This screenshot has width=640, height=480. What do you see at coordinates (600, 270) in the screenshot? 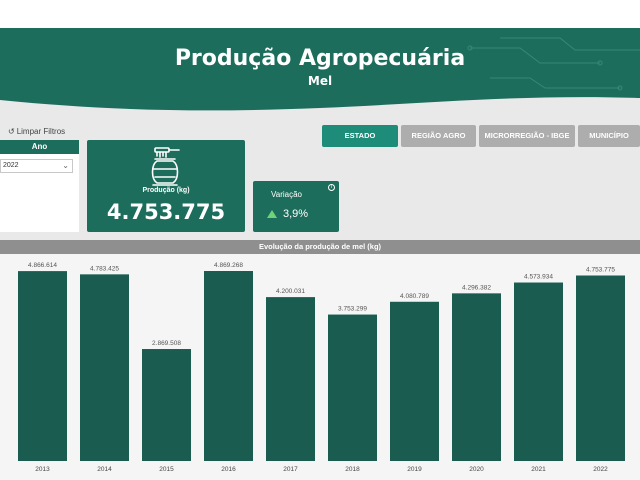
I see `data-label-2022: 4.753.775` at bounding box center [600, 270].